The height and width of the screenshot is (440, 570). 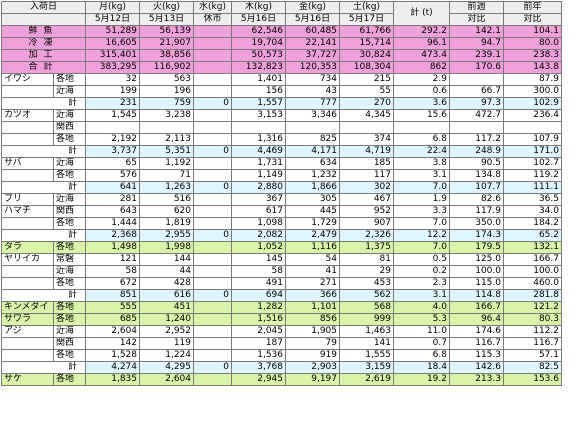 What do you see at coordinates (27, 247) in the screenshot?
I see `species-name: タラ` at bounding box center [27, 247].